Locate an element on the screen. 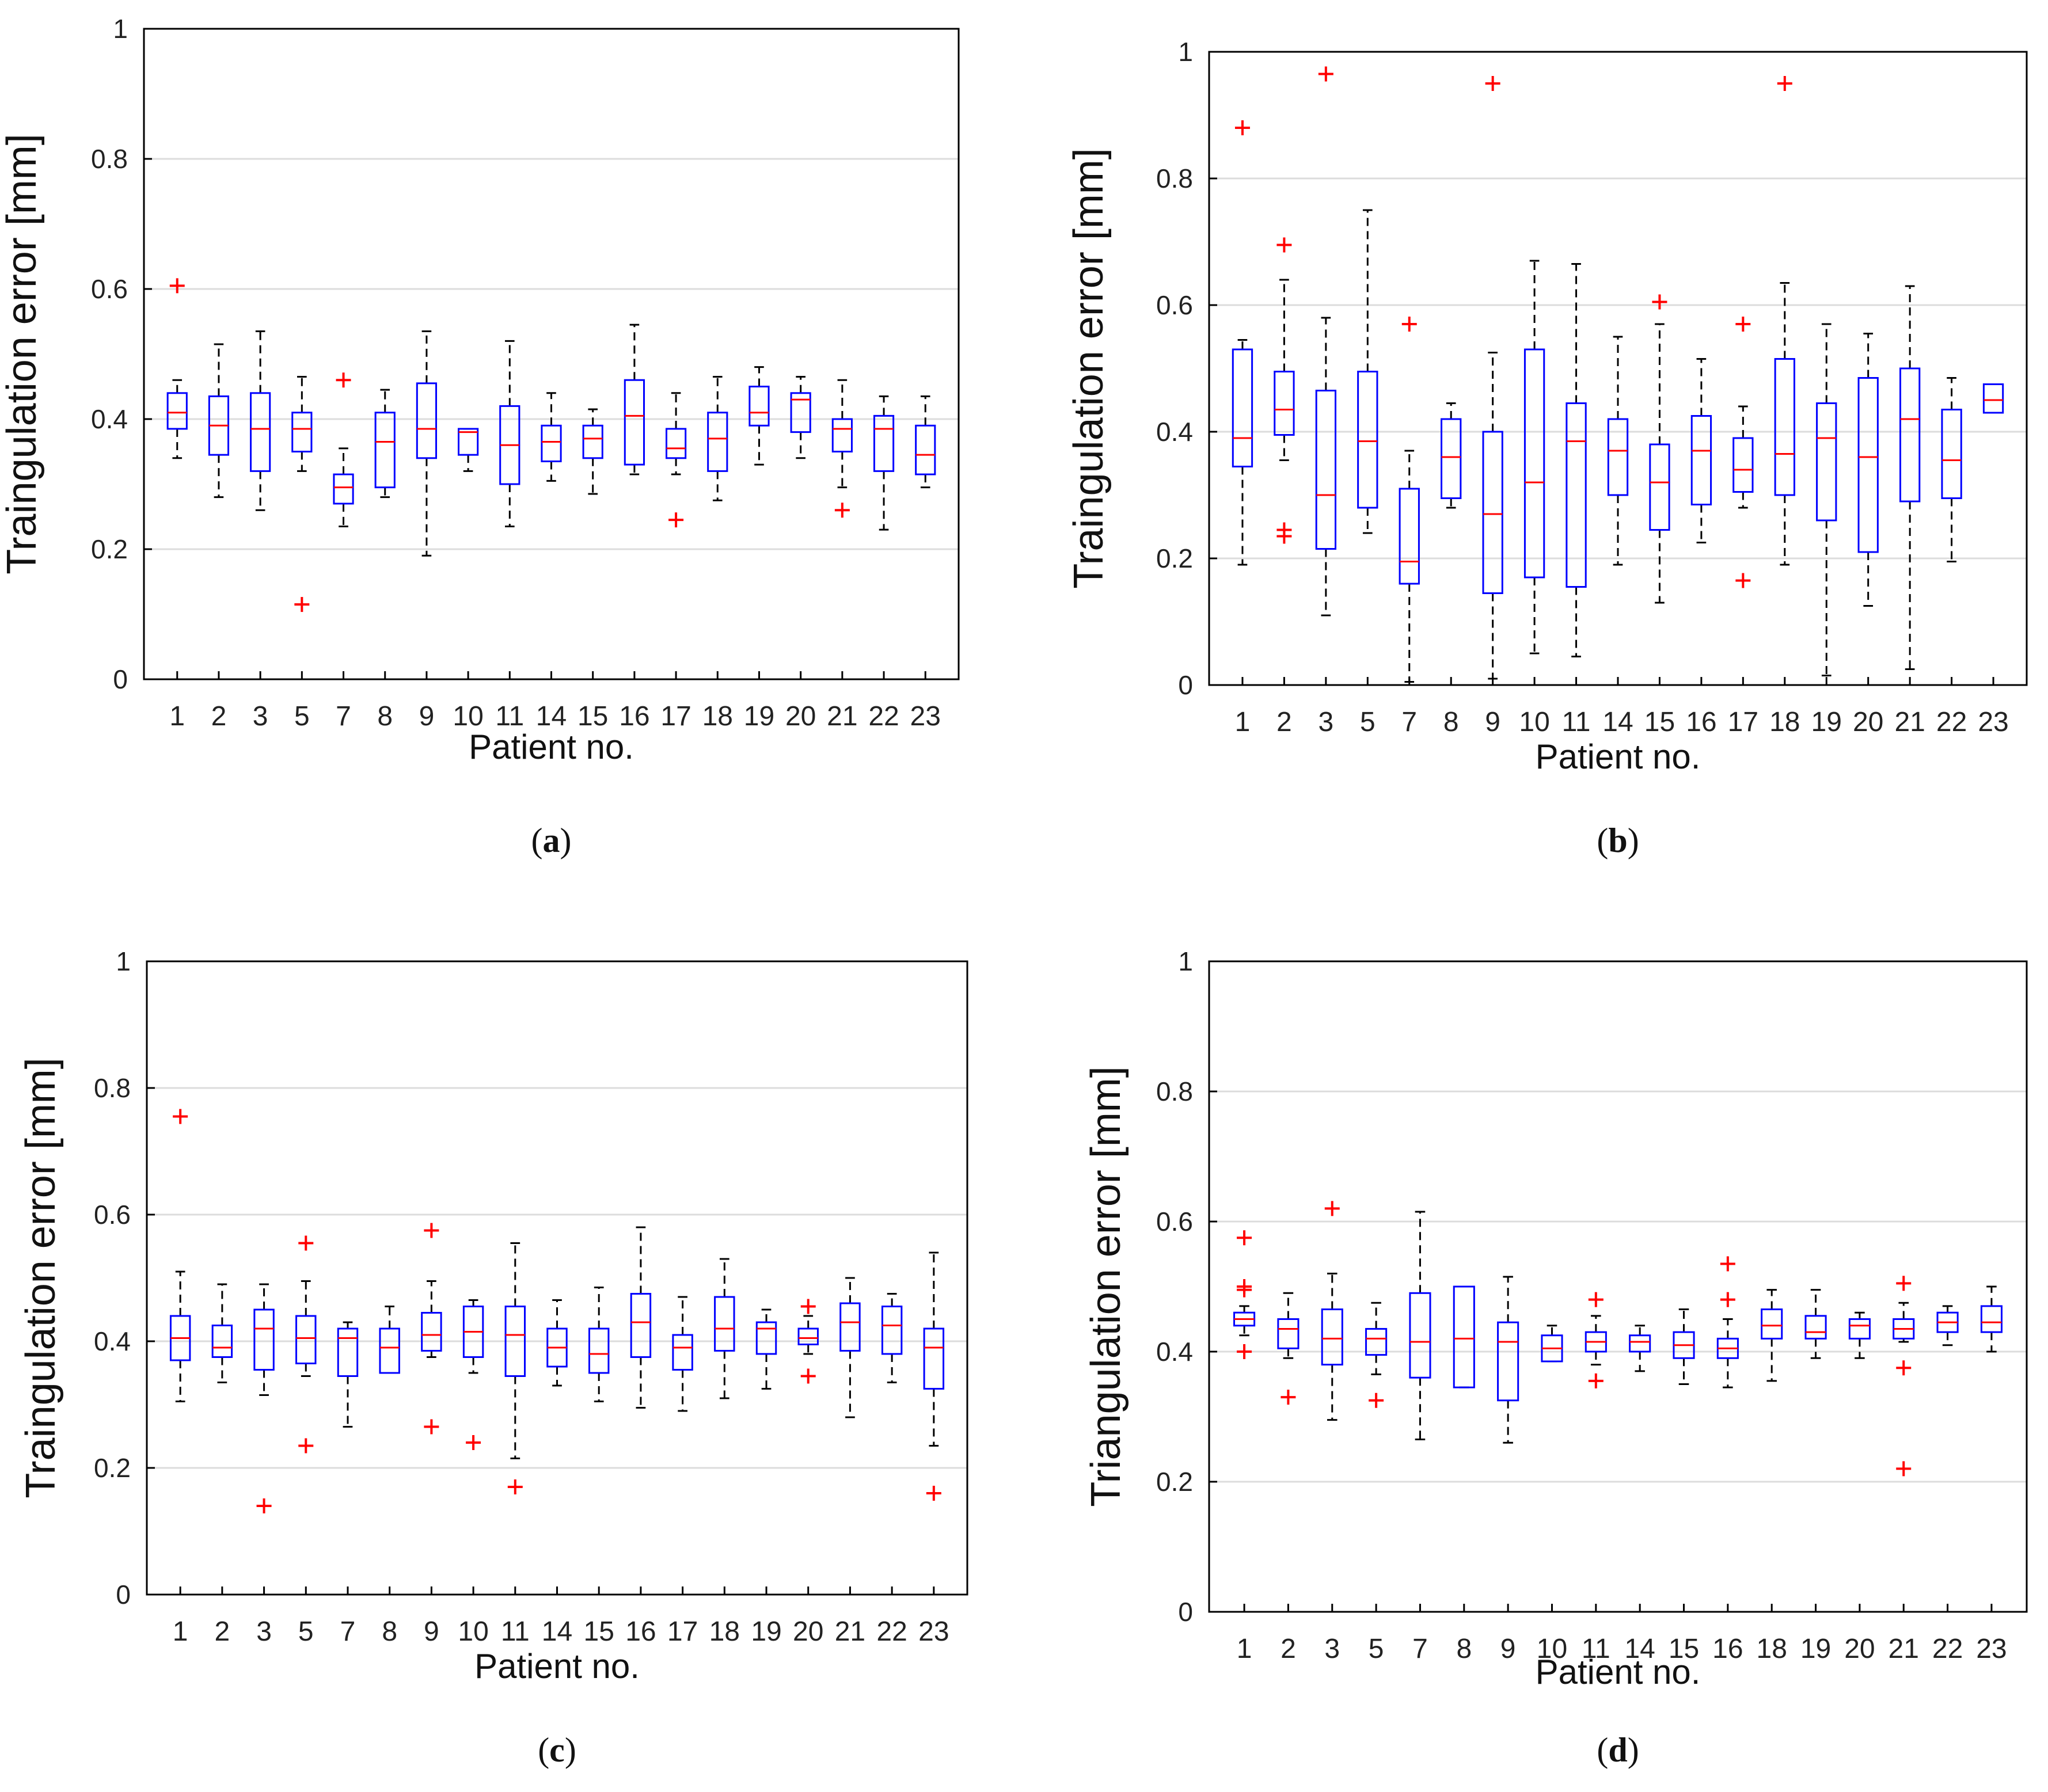 Image resolution: width=2048 pixels, height=1792 pixels. x-tick-label: 10 is located at coordinates (1534, 722).